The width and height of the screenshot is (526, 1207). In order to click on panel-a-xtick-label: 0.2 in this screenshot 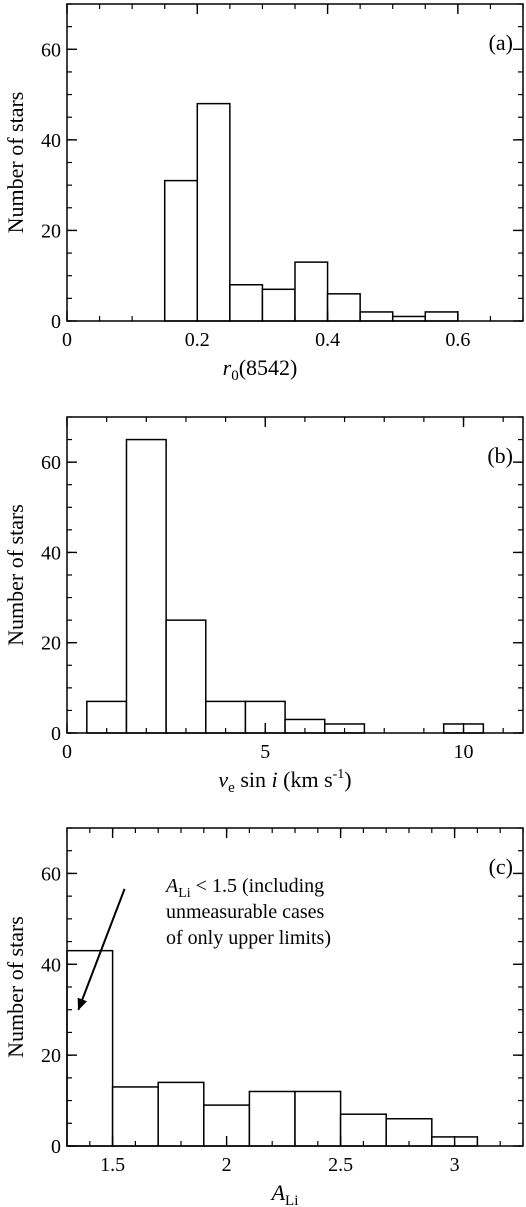, I will do `click(197, 340)`.